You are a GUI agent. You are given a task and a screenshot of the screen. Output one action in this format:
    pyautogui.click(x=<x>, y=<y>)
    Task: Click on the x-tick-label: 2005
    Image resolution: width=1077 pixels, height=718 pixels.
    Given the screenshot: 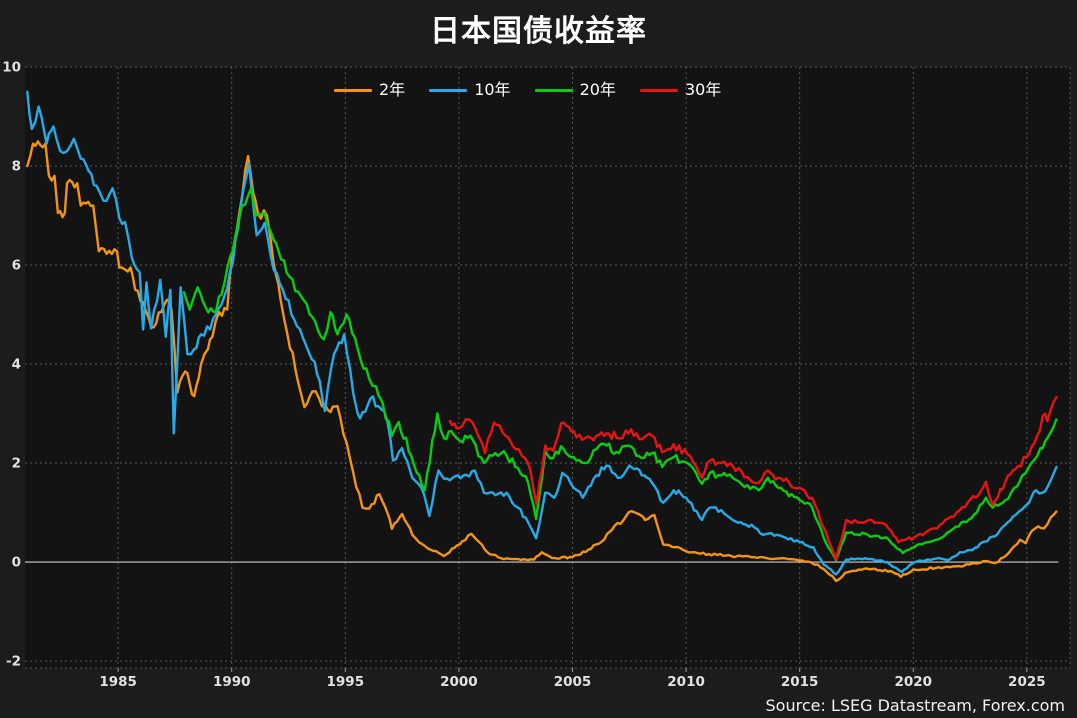 What is the action you would take?
    pyautogui.click(x=573, y=682)
    